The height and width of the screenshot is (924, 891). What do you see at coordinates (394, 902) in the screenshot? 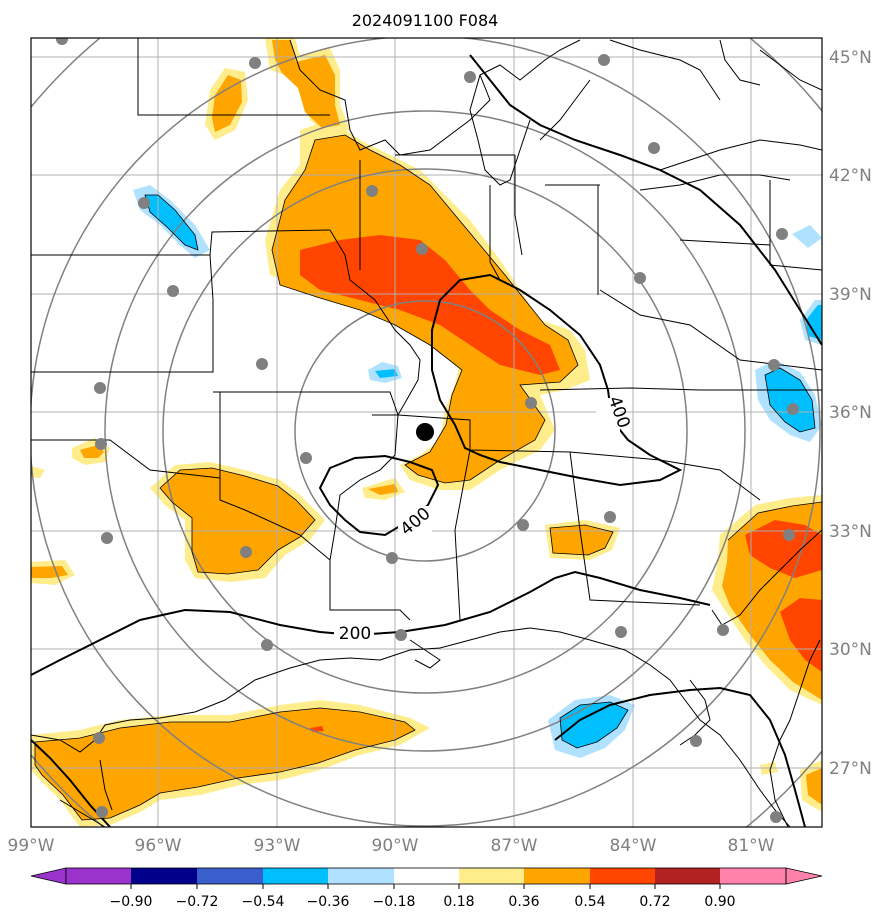
I see `colorbar-tick-label: −0.18` at bounding box center [394, 902].